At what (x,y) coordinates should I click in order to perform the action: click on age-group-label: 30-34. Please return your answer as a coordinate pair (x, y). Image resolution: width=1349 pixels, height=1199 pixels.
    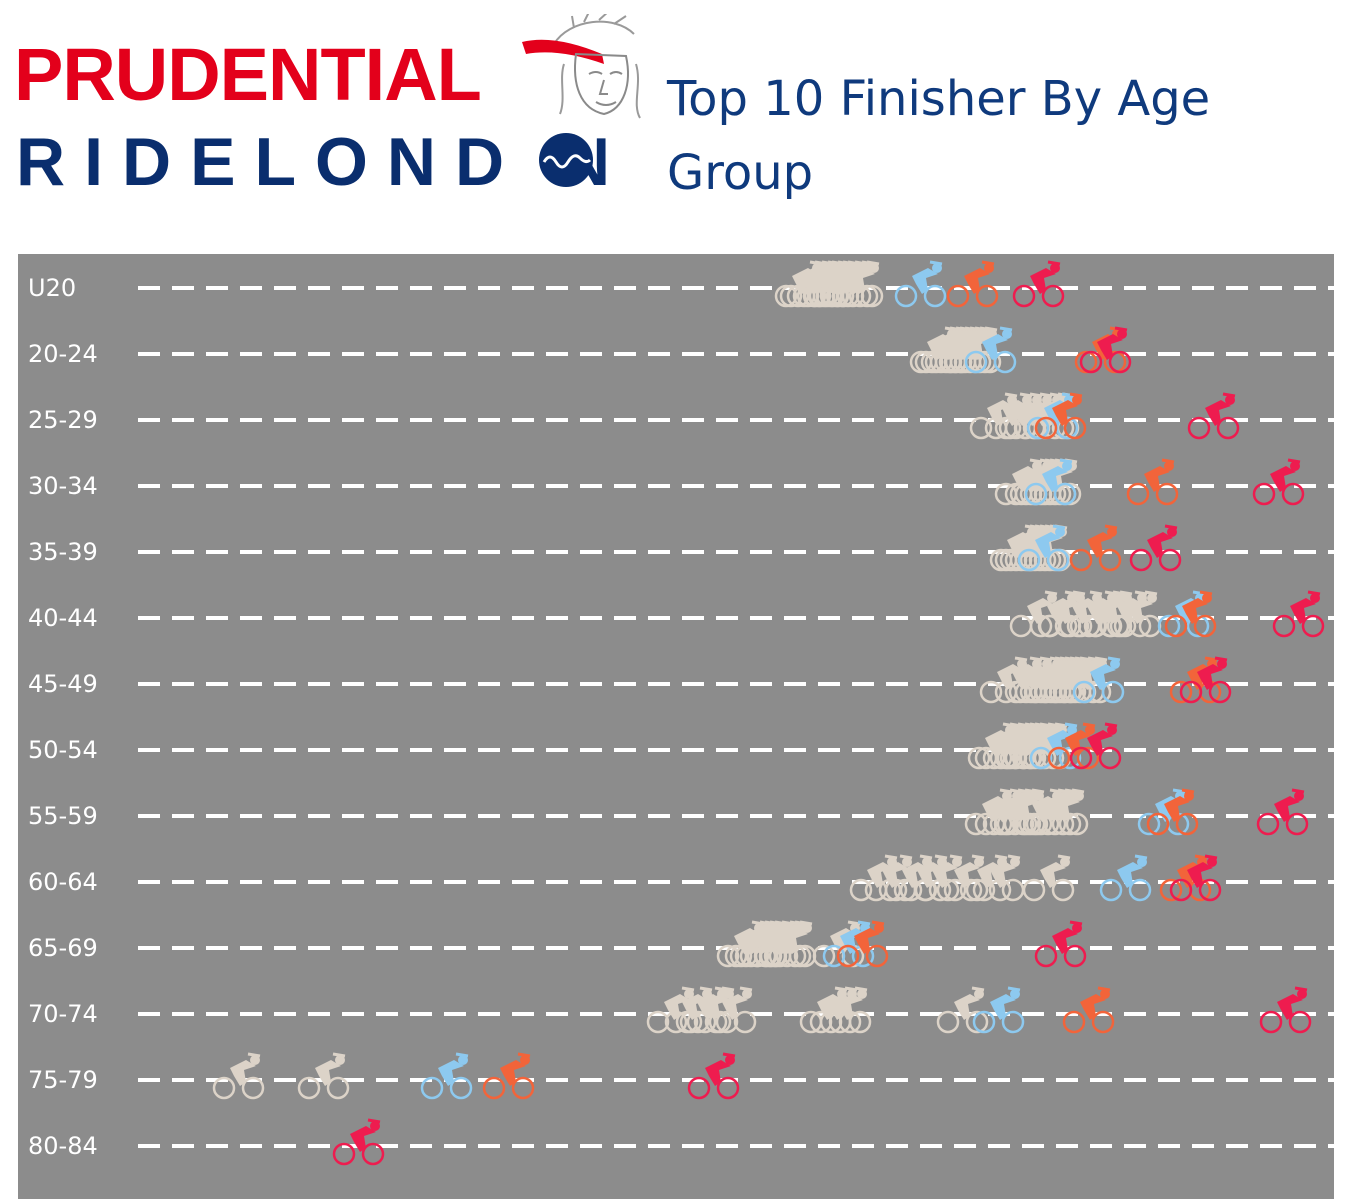
    Looking at the image, I should click on (63, 486).